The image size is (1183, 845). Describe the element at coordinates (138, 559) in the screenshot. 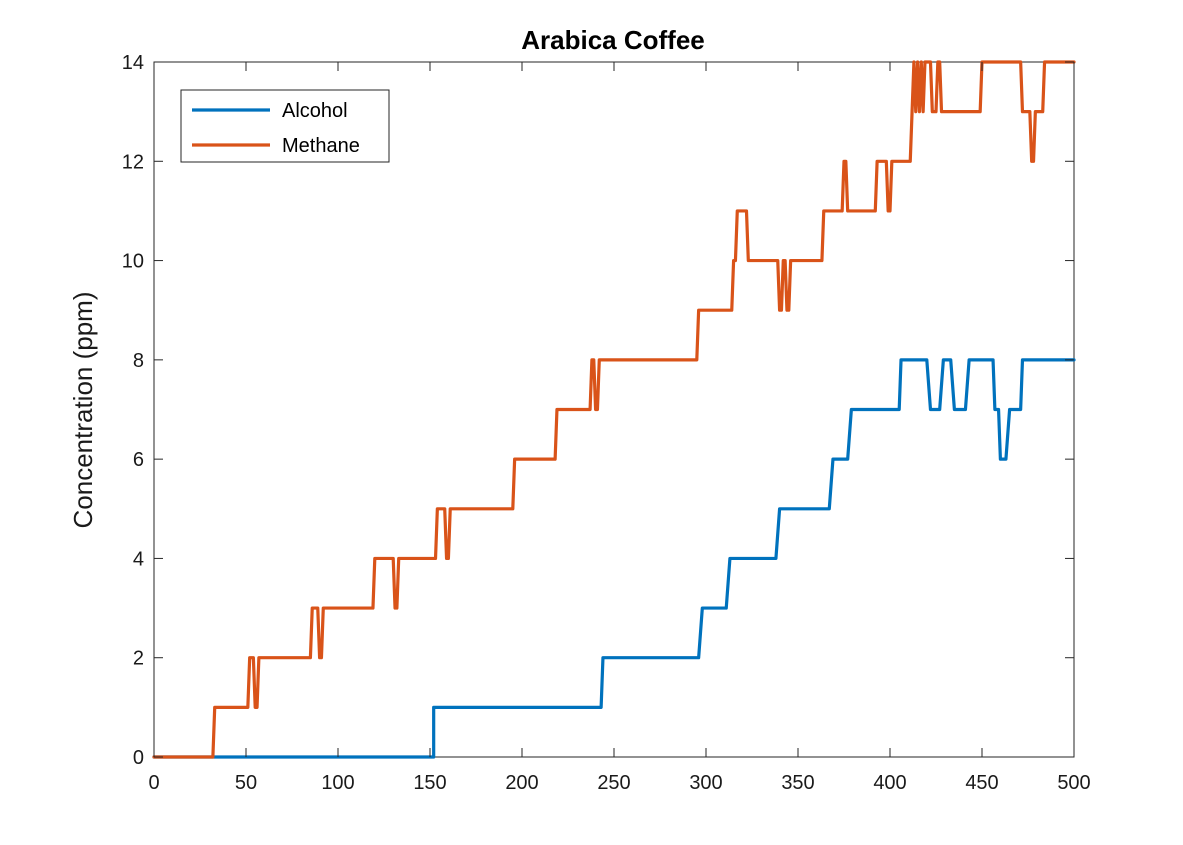

I see `y-tick-label: 4` at that location.